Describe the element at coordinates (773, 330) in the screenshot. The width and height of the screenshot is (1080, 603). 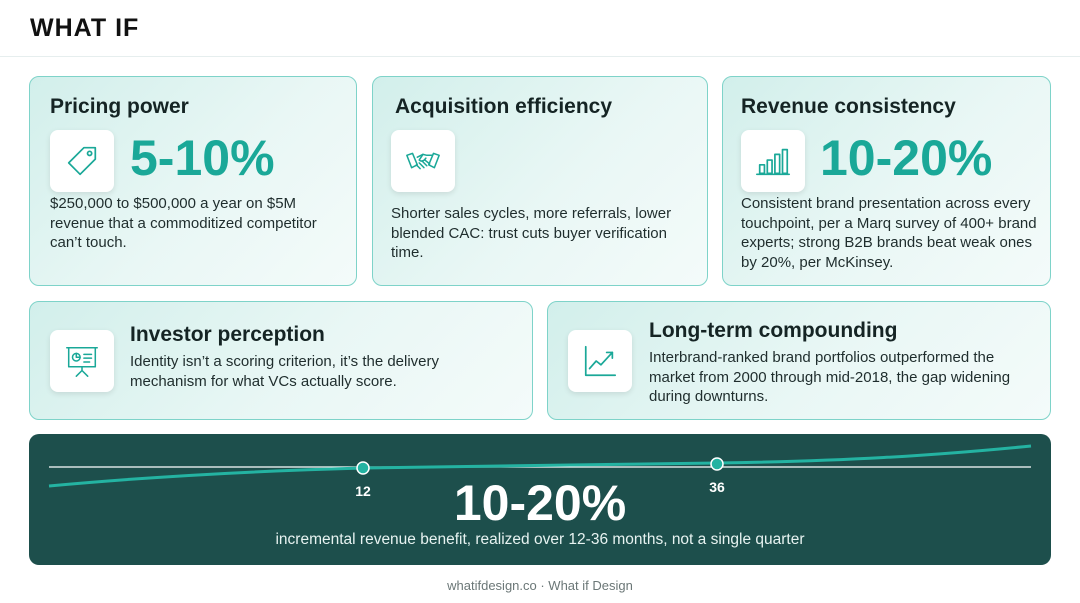
I see `card-title: Long-term compounding` at that location.